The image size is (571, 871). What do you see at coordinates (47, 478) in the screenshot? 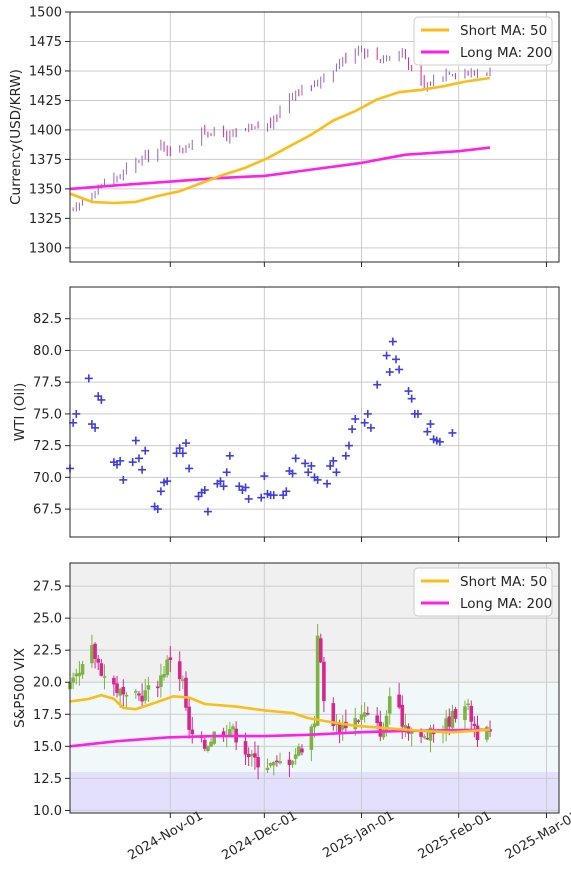
I see `y-tick-label: 70.0` at bounding box center [47, 478].